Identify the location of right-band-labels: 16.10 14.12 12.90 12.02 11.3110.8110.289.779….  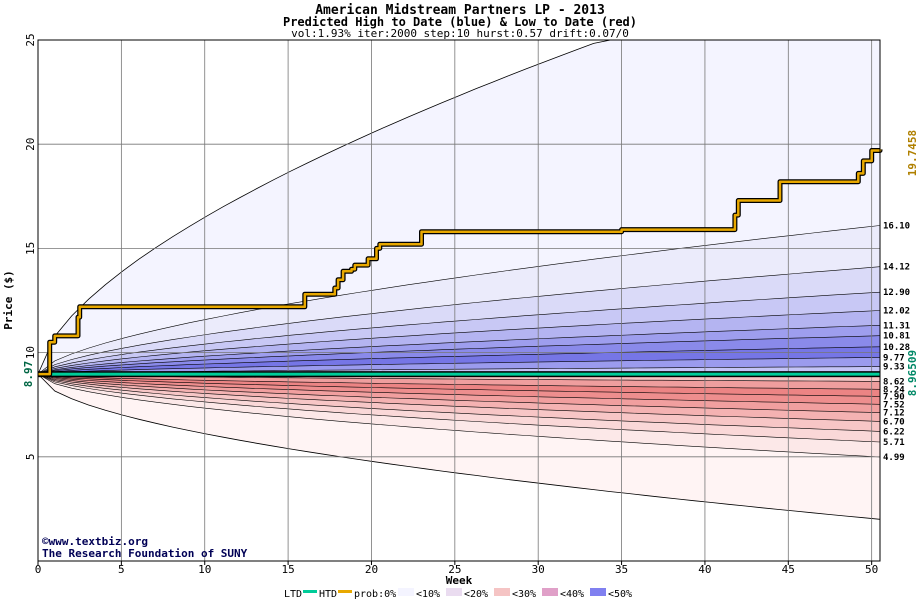
(896, 342).